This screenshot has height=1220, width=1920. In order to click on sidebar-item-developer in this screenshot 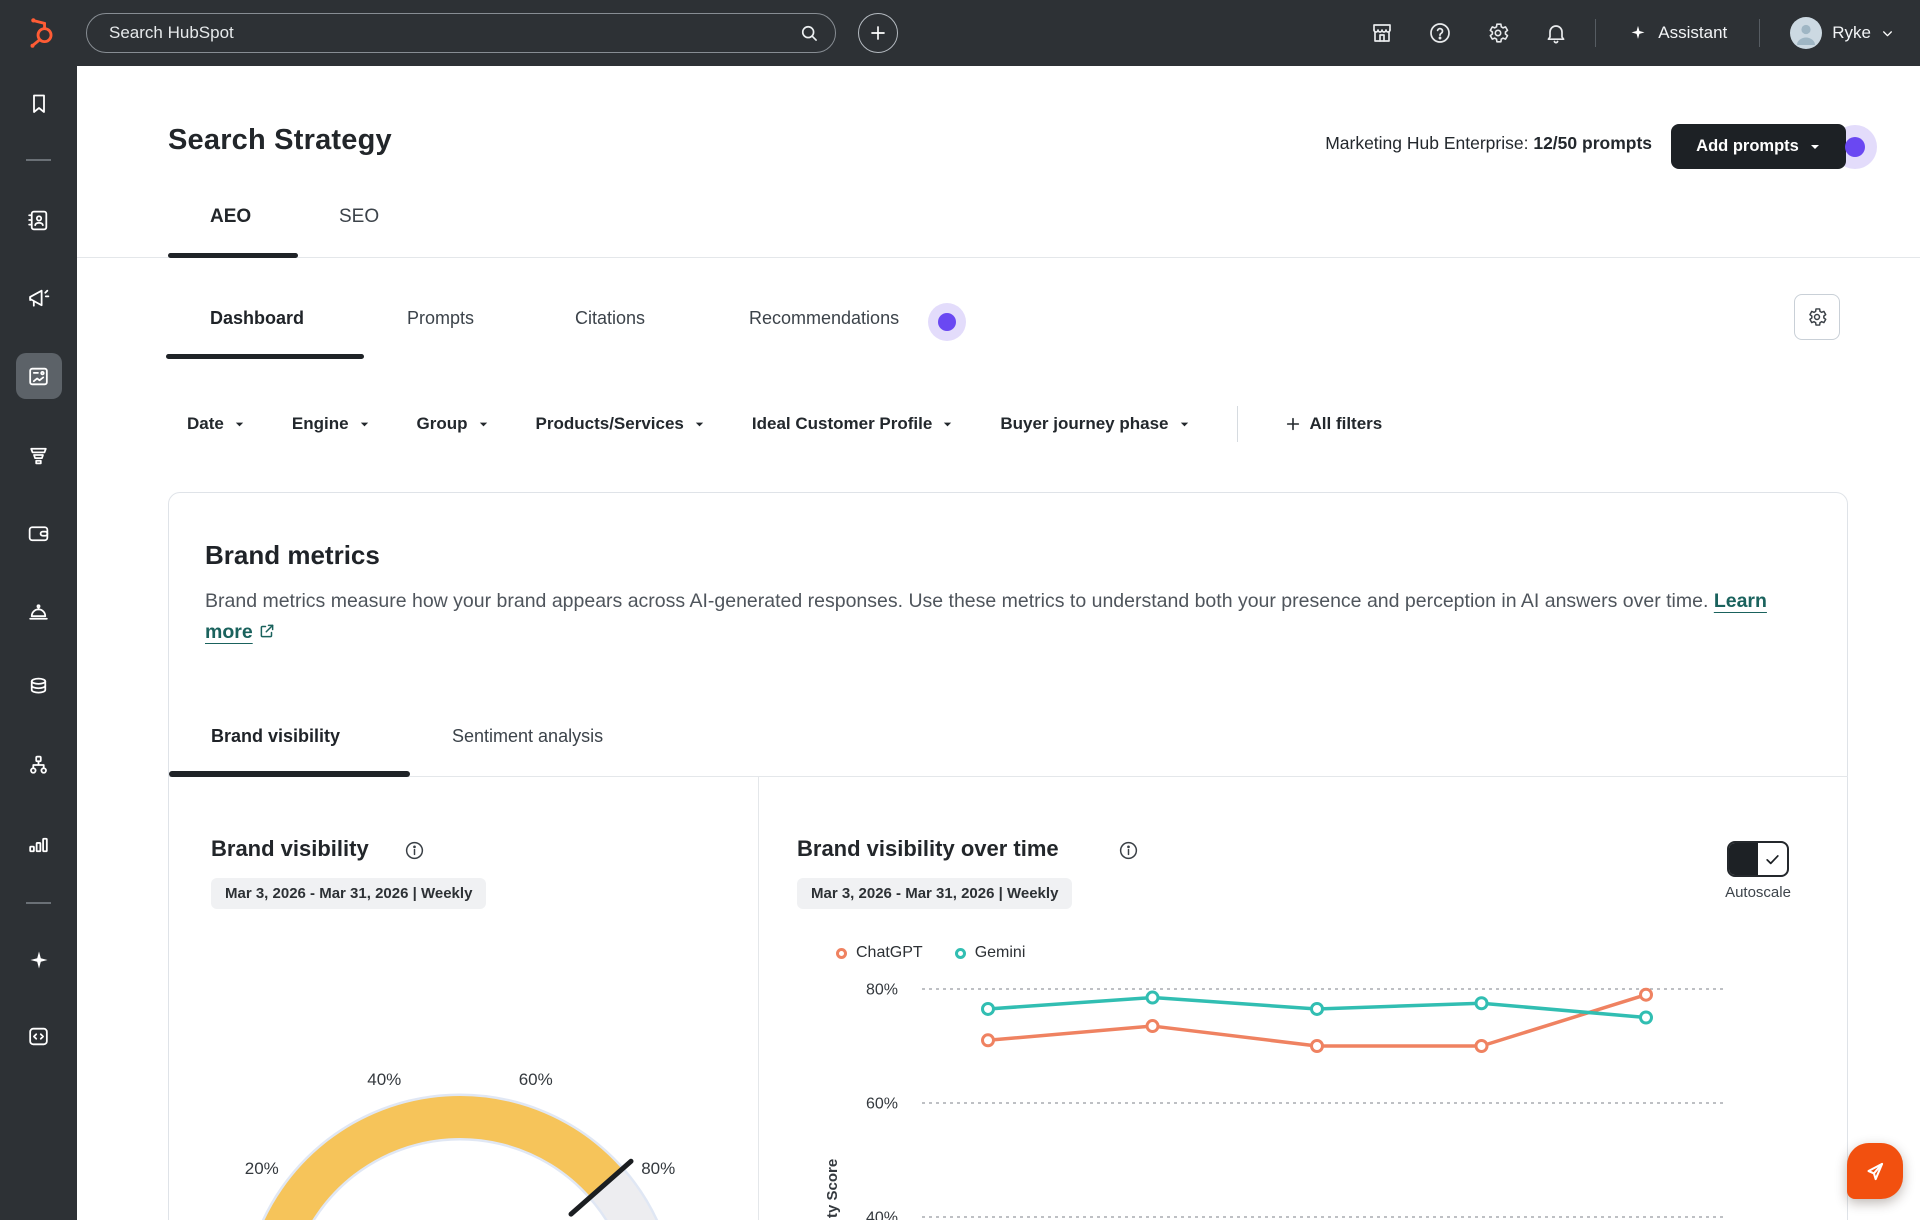, I will do `click(39, 1036)`.